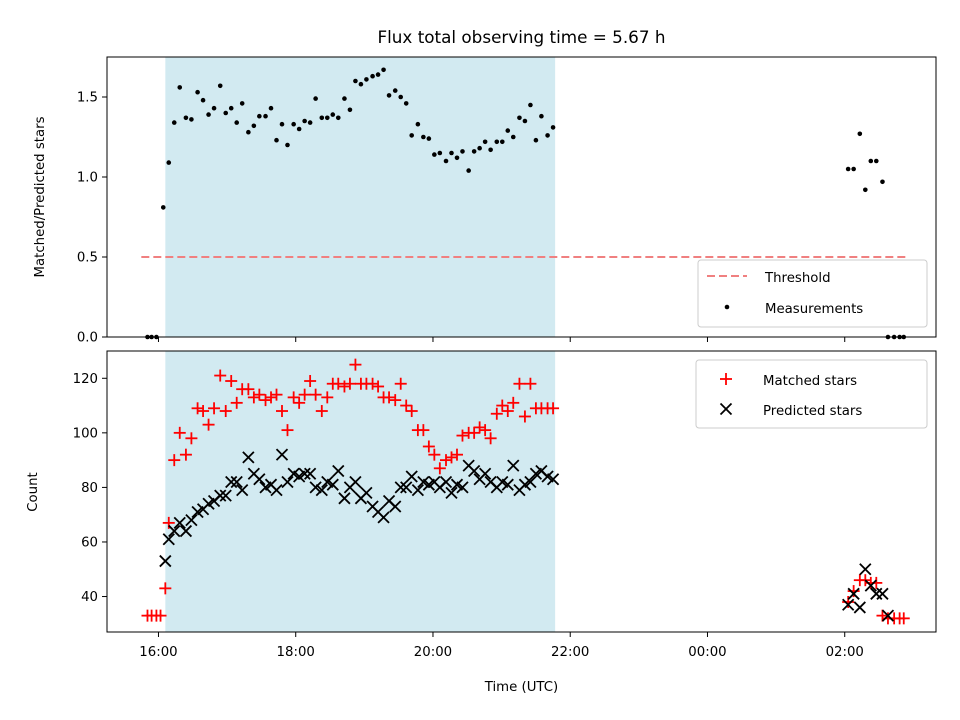 Image resolution: width=960 pixels, height=720 pixels. Describe the element at coordinates (87, 178) in the screenshot. I see `top-y-tick-label: 1.0` at that location.